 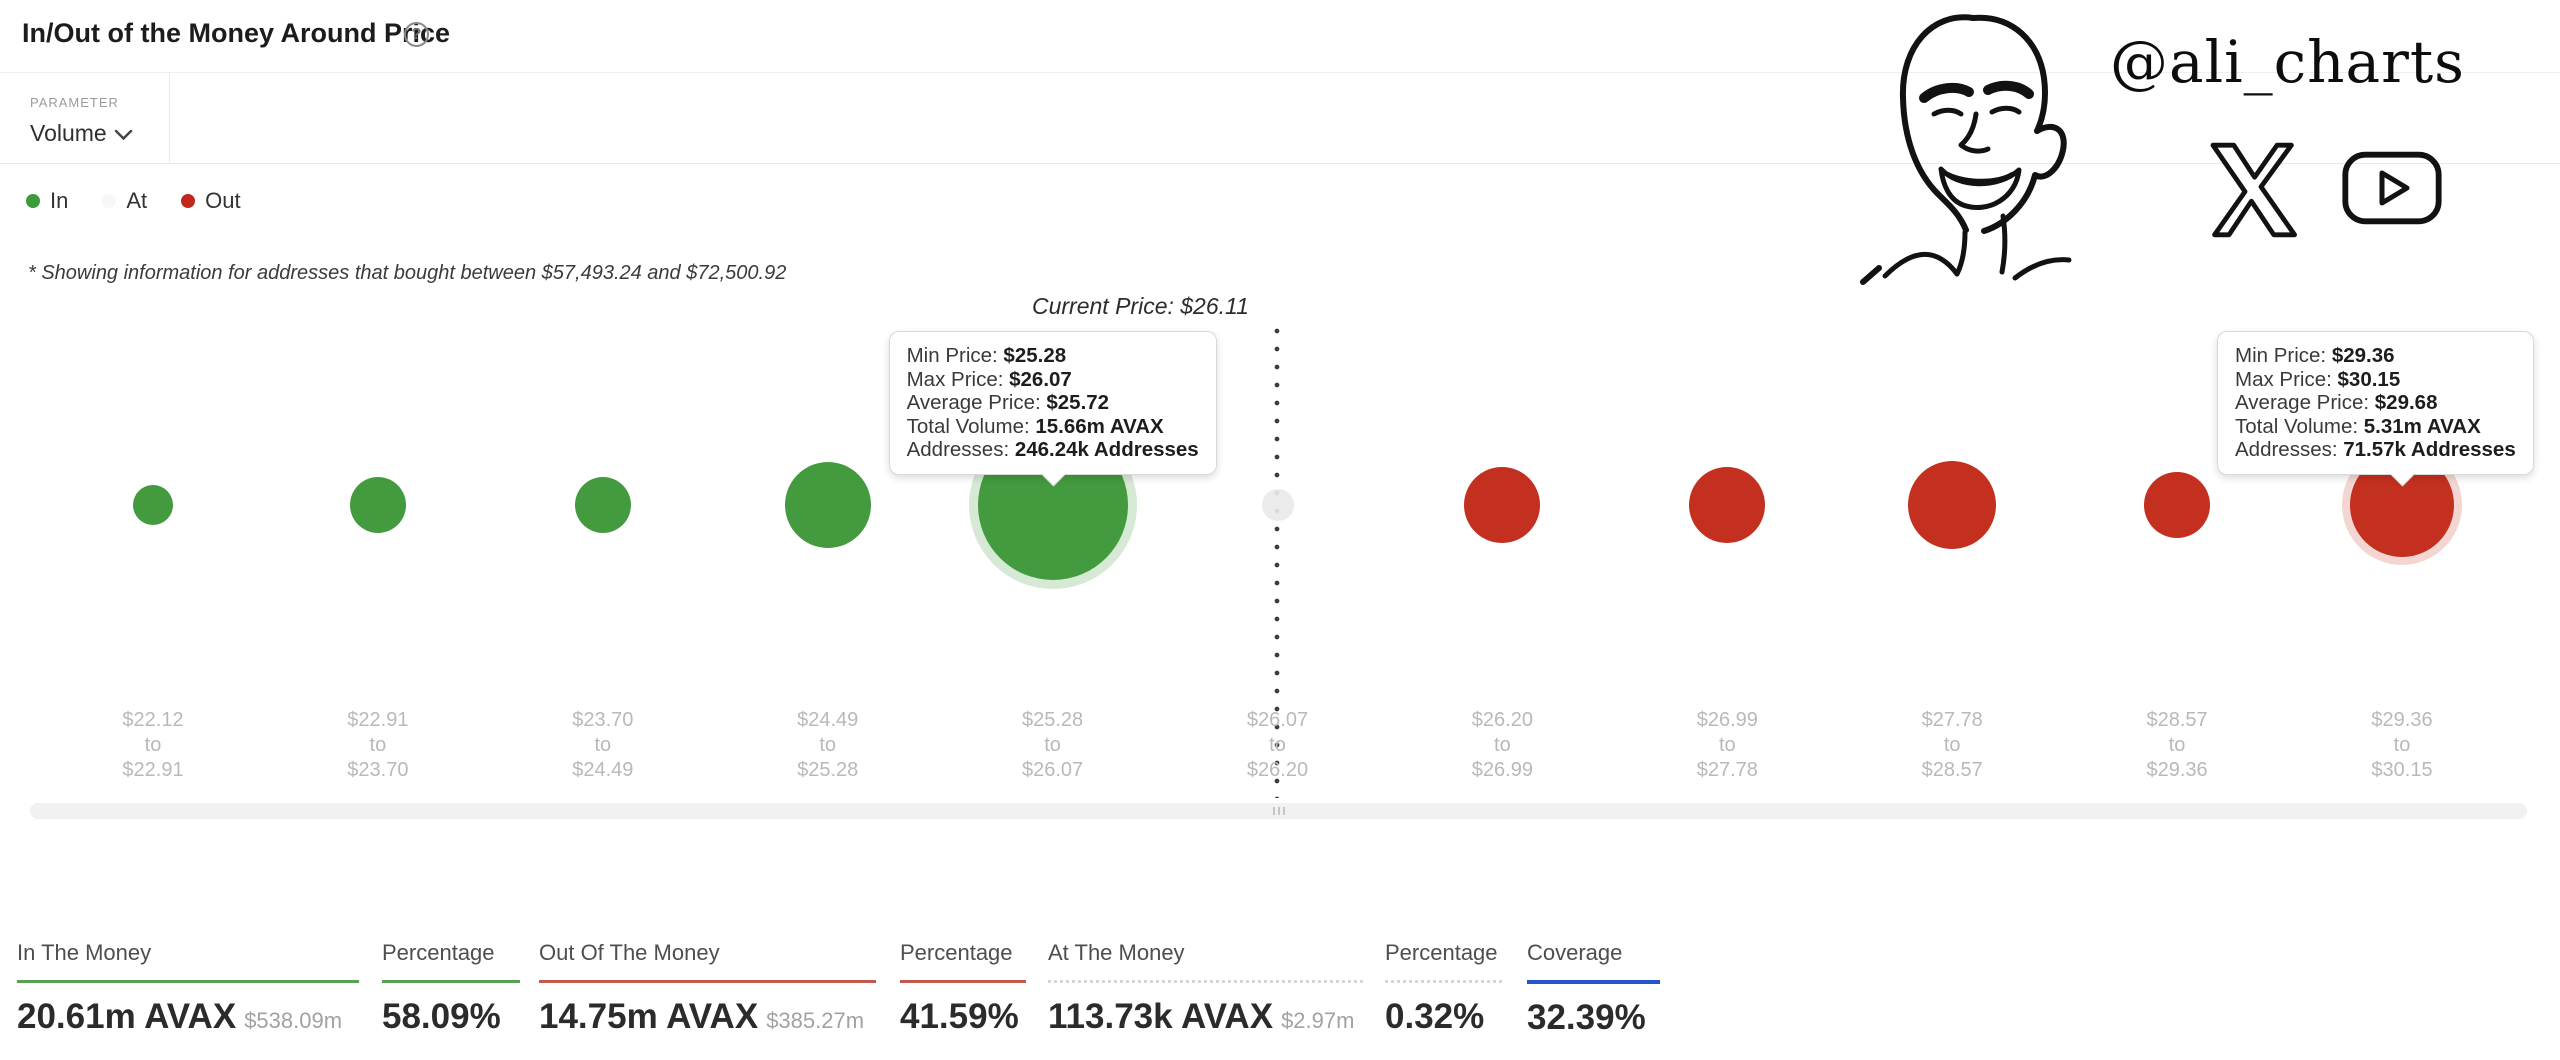 I want to click on stat-in-the-money: In The Money 20.61m AVAX $538.09m, so click(x=188, y=988).